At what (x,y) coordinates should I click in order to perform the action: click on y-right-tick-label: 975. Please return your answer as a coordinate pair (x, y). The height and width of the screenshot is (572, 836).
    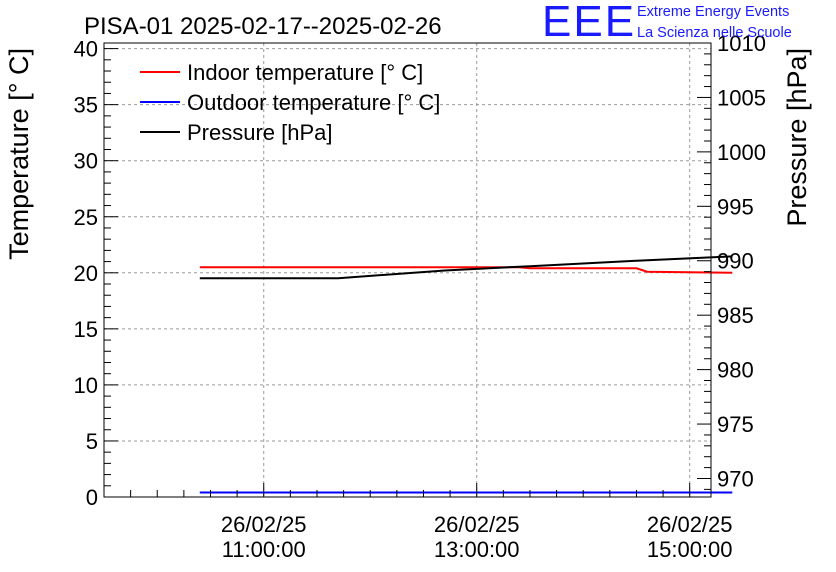
    Looking at the image, I should click on (735, 424).